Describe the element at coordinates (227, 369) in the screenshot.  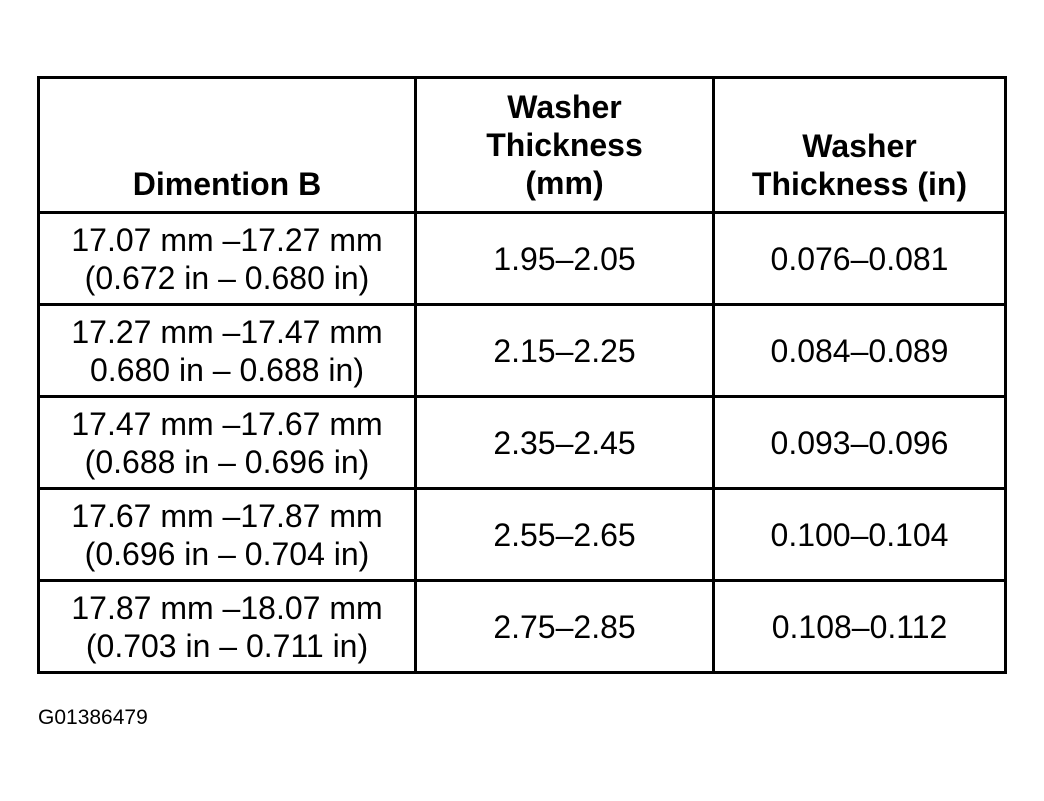
I see `cell-text: 0.680 in – 0.688 in)` at that location.